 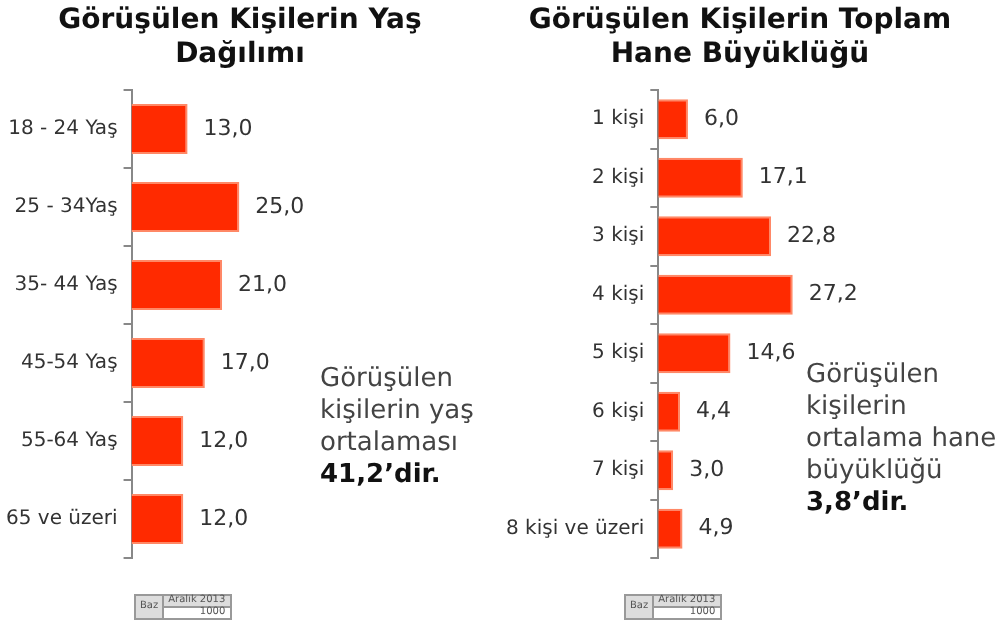 I want to click on y-tick-label: 5 kişi, so click(x=618, y=353).